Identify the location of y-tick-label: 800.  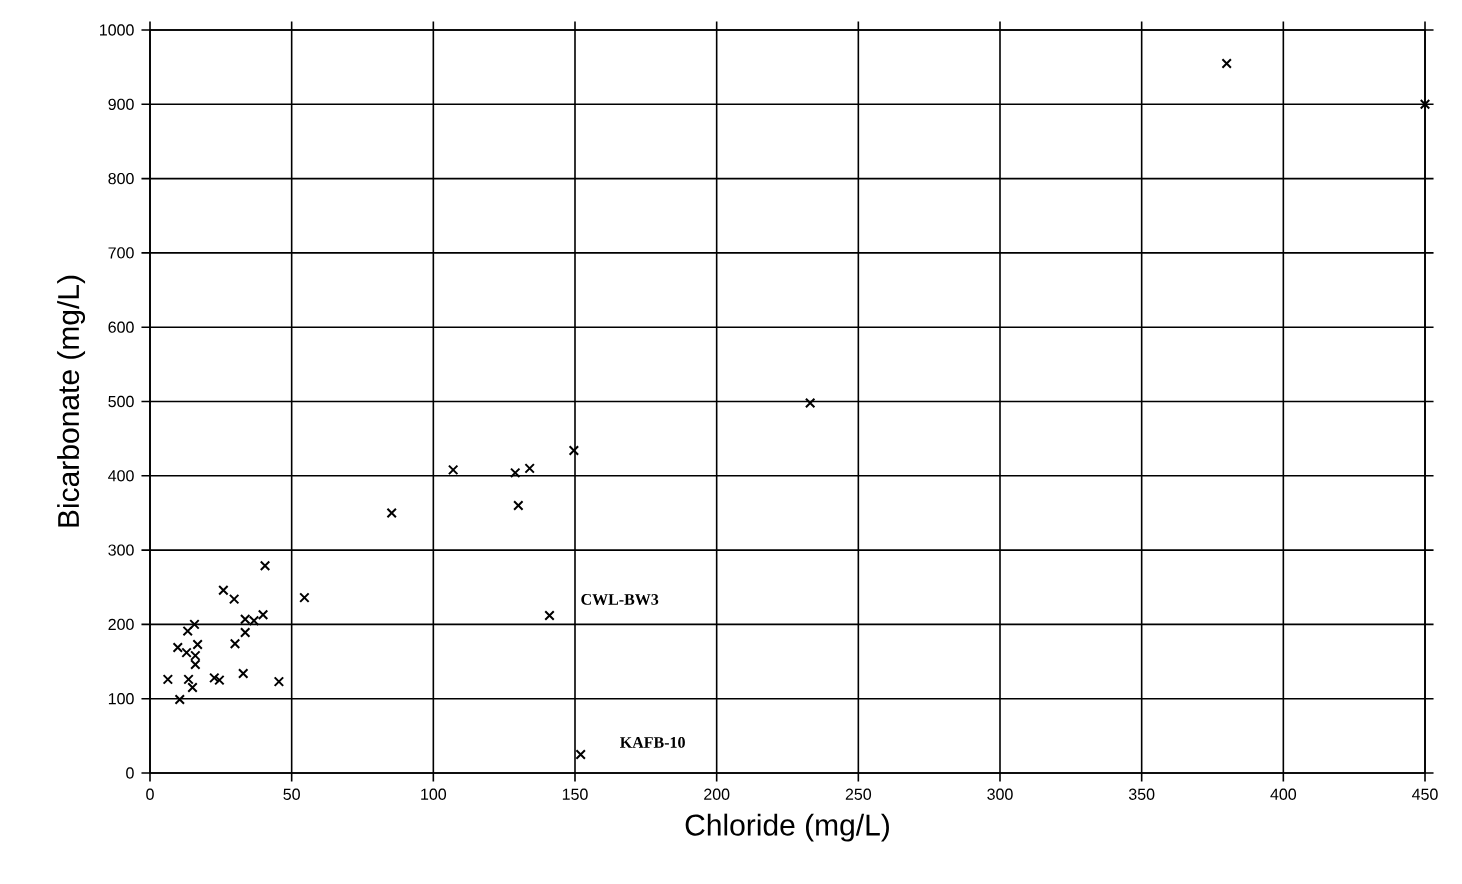
(121, 178).